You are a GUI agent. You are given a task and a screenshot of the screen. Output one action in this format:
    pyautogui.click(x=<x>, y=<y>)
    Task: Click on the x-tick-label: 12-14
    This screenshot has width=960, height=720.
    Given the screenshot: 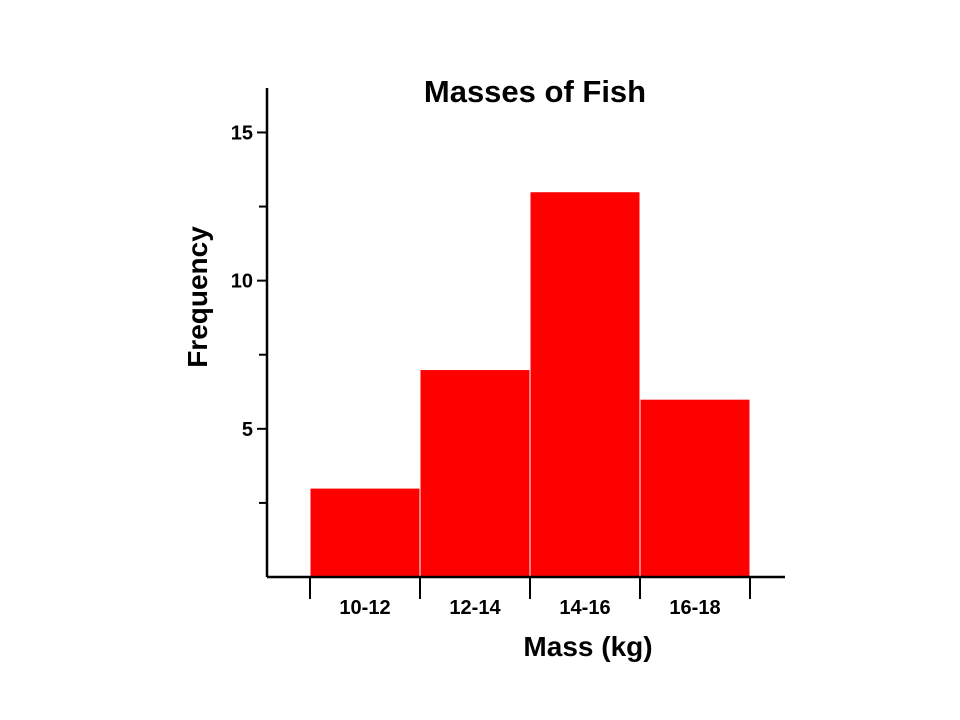 What is the action you would take?
    pyautogui.click(x=475, y=608)
    